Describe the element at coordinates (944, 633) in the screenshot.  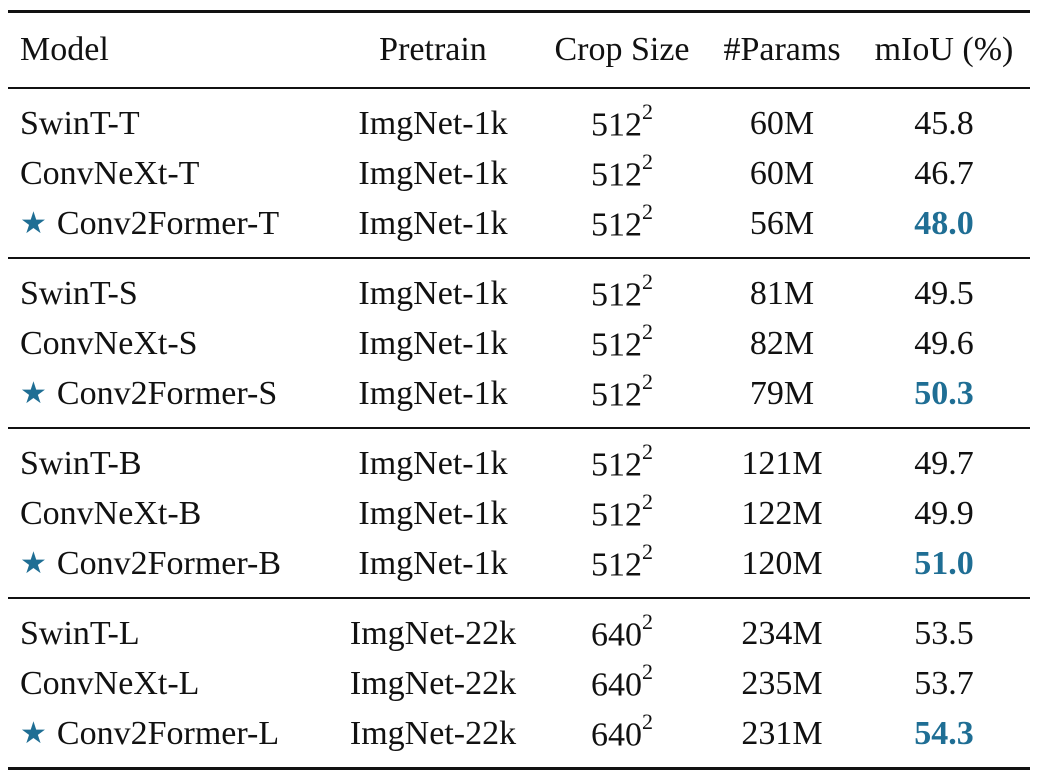
I see `cell-miou: 53.5` at that location.